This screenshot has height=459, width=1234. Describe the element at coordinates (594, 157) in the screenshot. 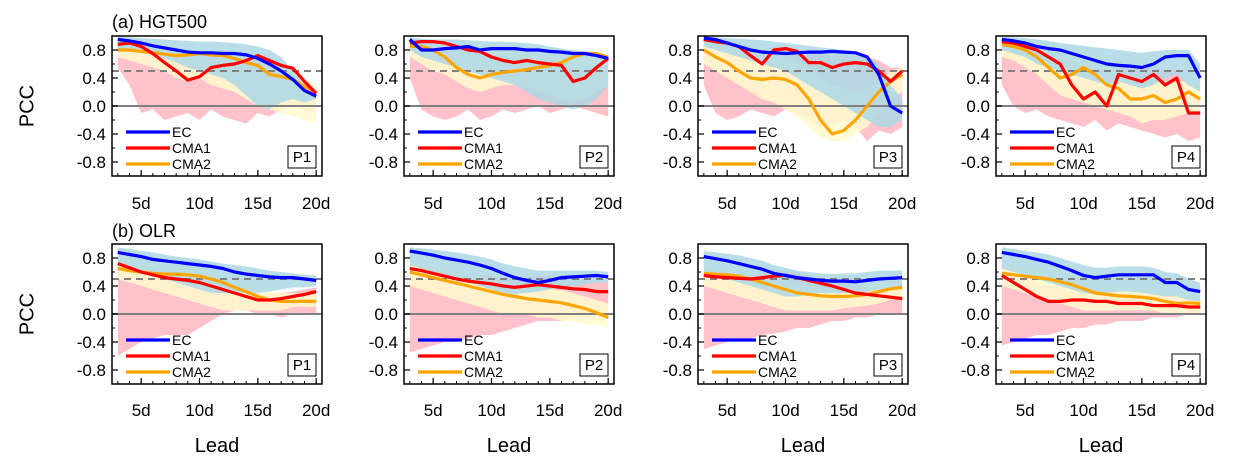

I see `panel-tag-label: P2` at that location.